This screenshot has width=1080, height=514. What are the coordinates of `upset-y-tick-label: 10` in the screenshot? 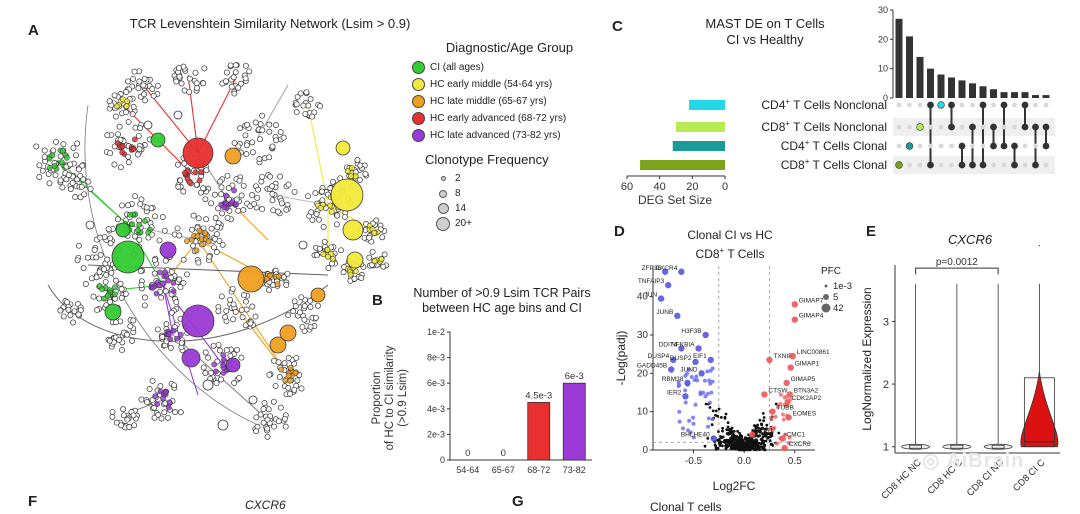 It's located at (883, 69).